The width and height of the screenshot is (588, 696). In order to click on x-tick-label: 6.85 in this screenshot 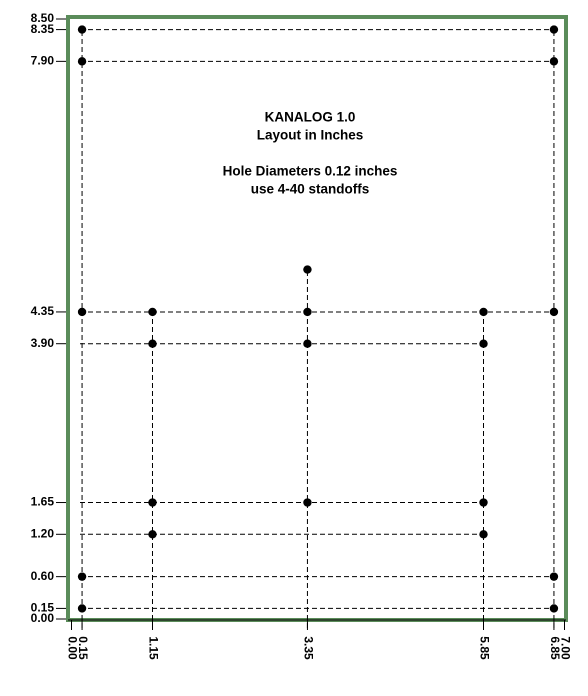, I will do `click(555, 648)`.